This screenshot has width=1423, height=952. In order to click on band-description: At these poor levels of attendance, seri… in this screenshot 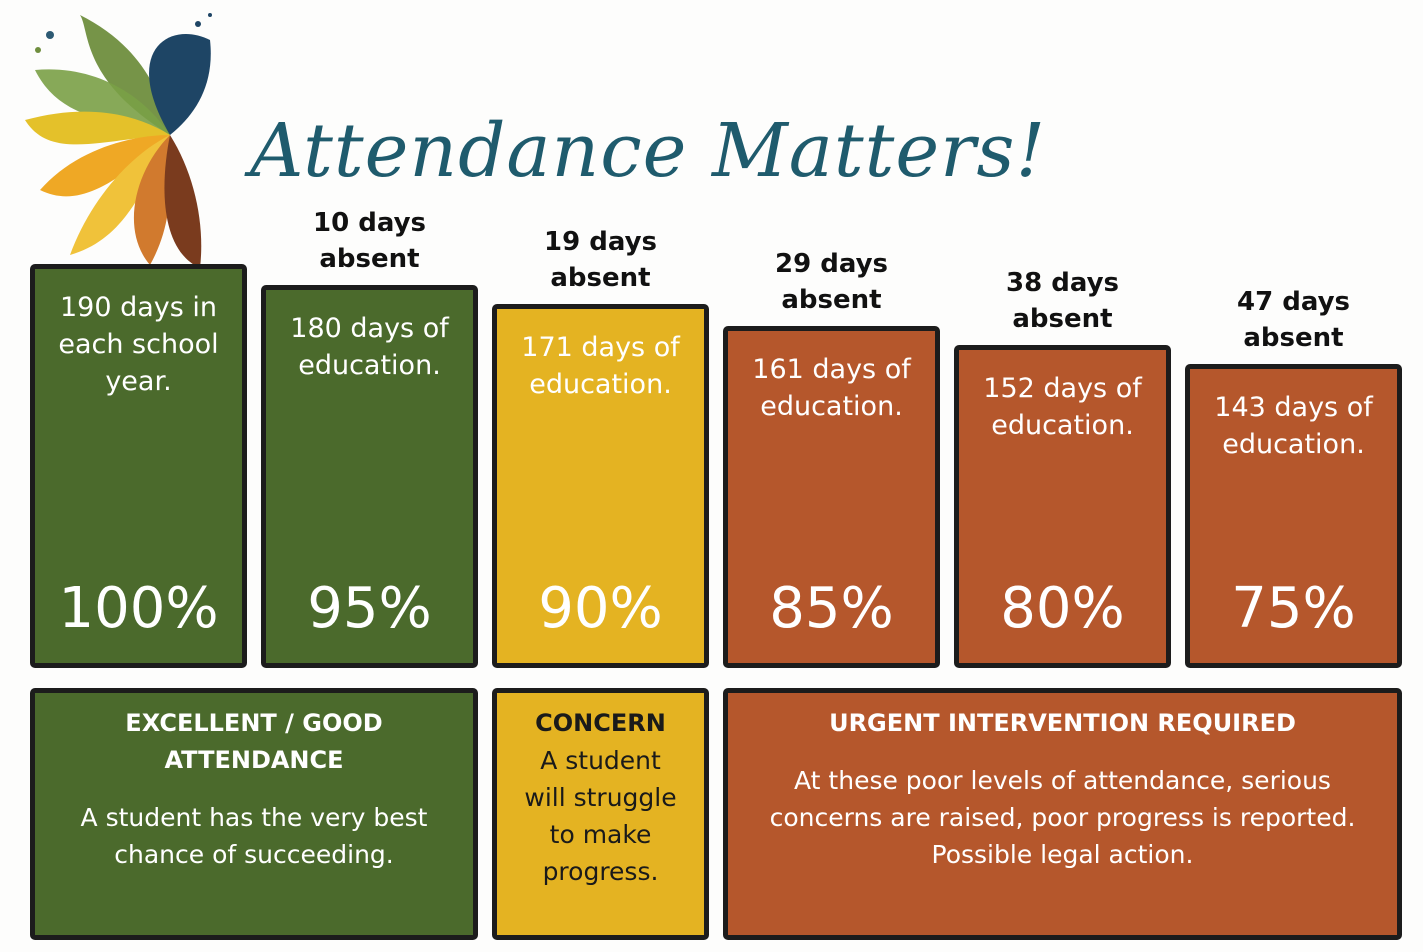, I will do `click(1062, 817)`.